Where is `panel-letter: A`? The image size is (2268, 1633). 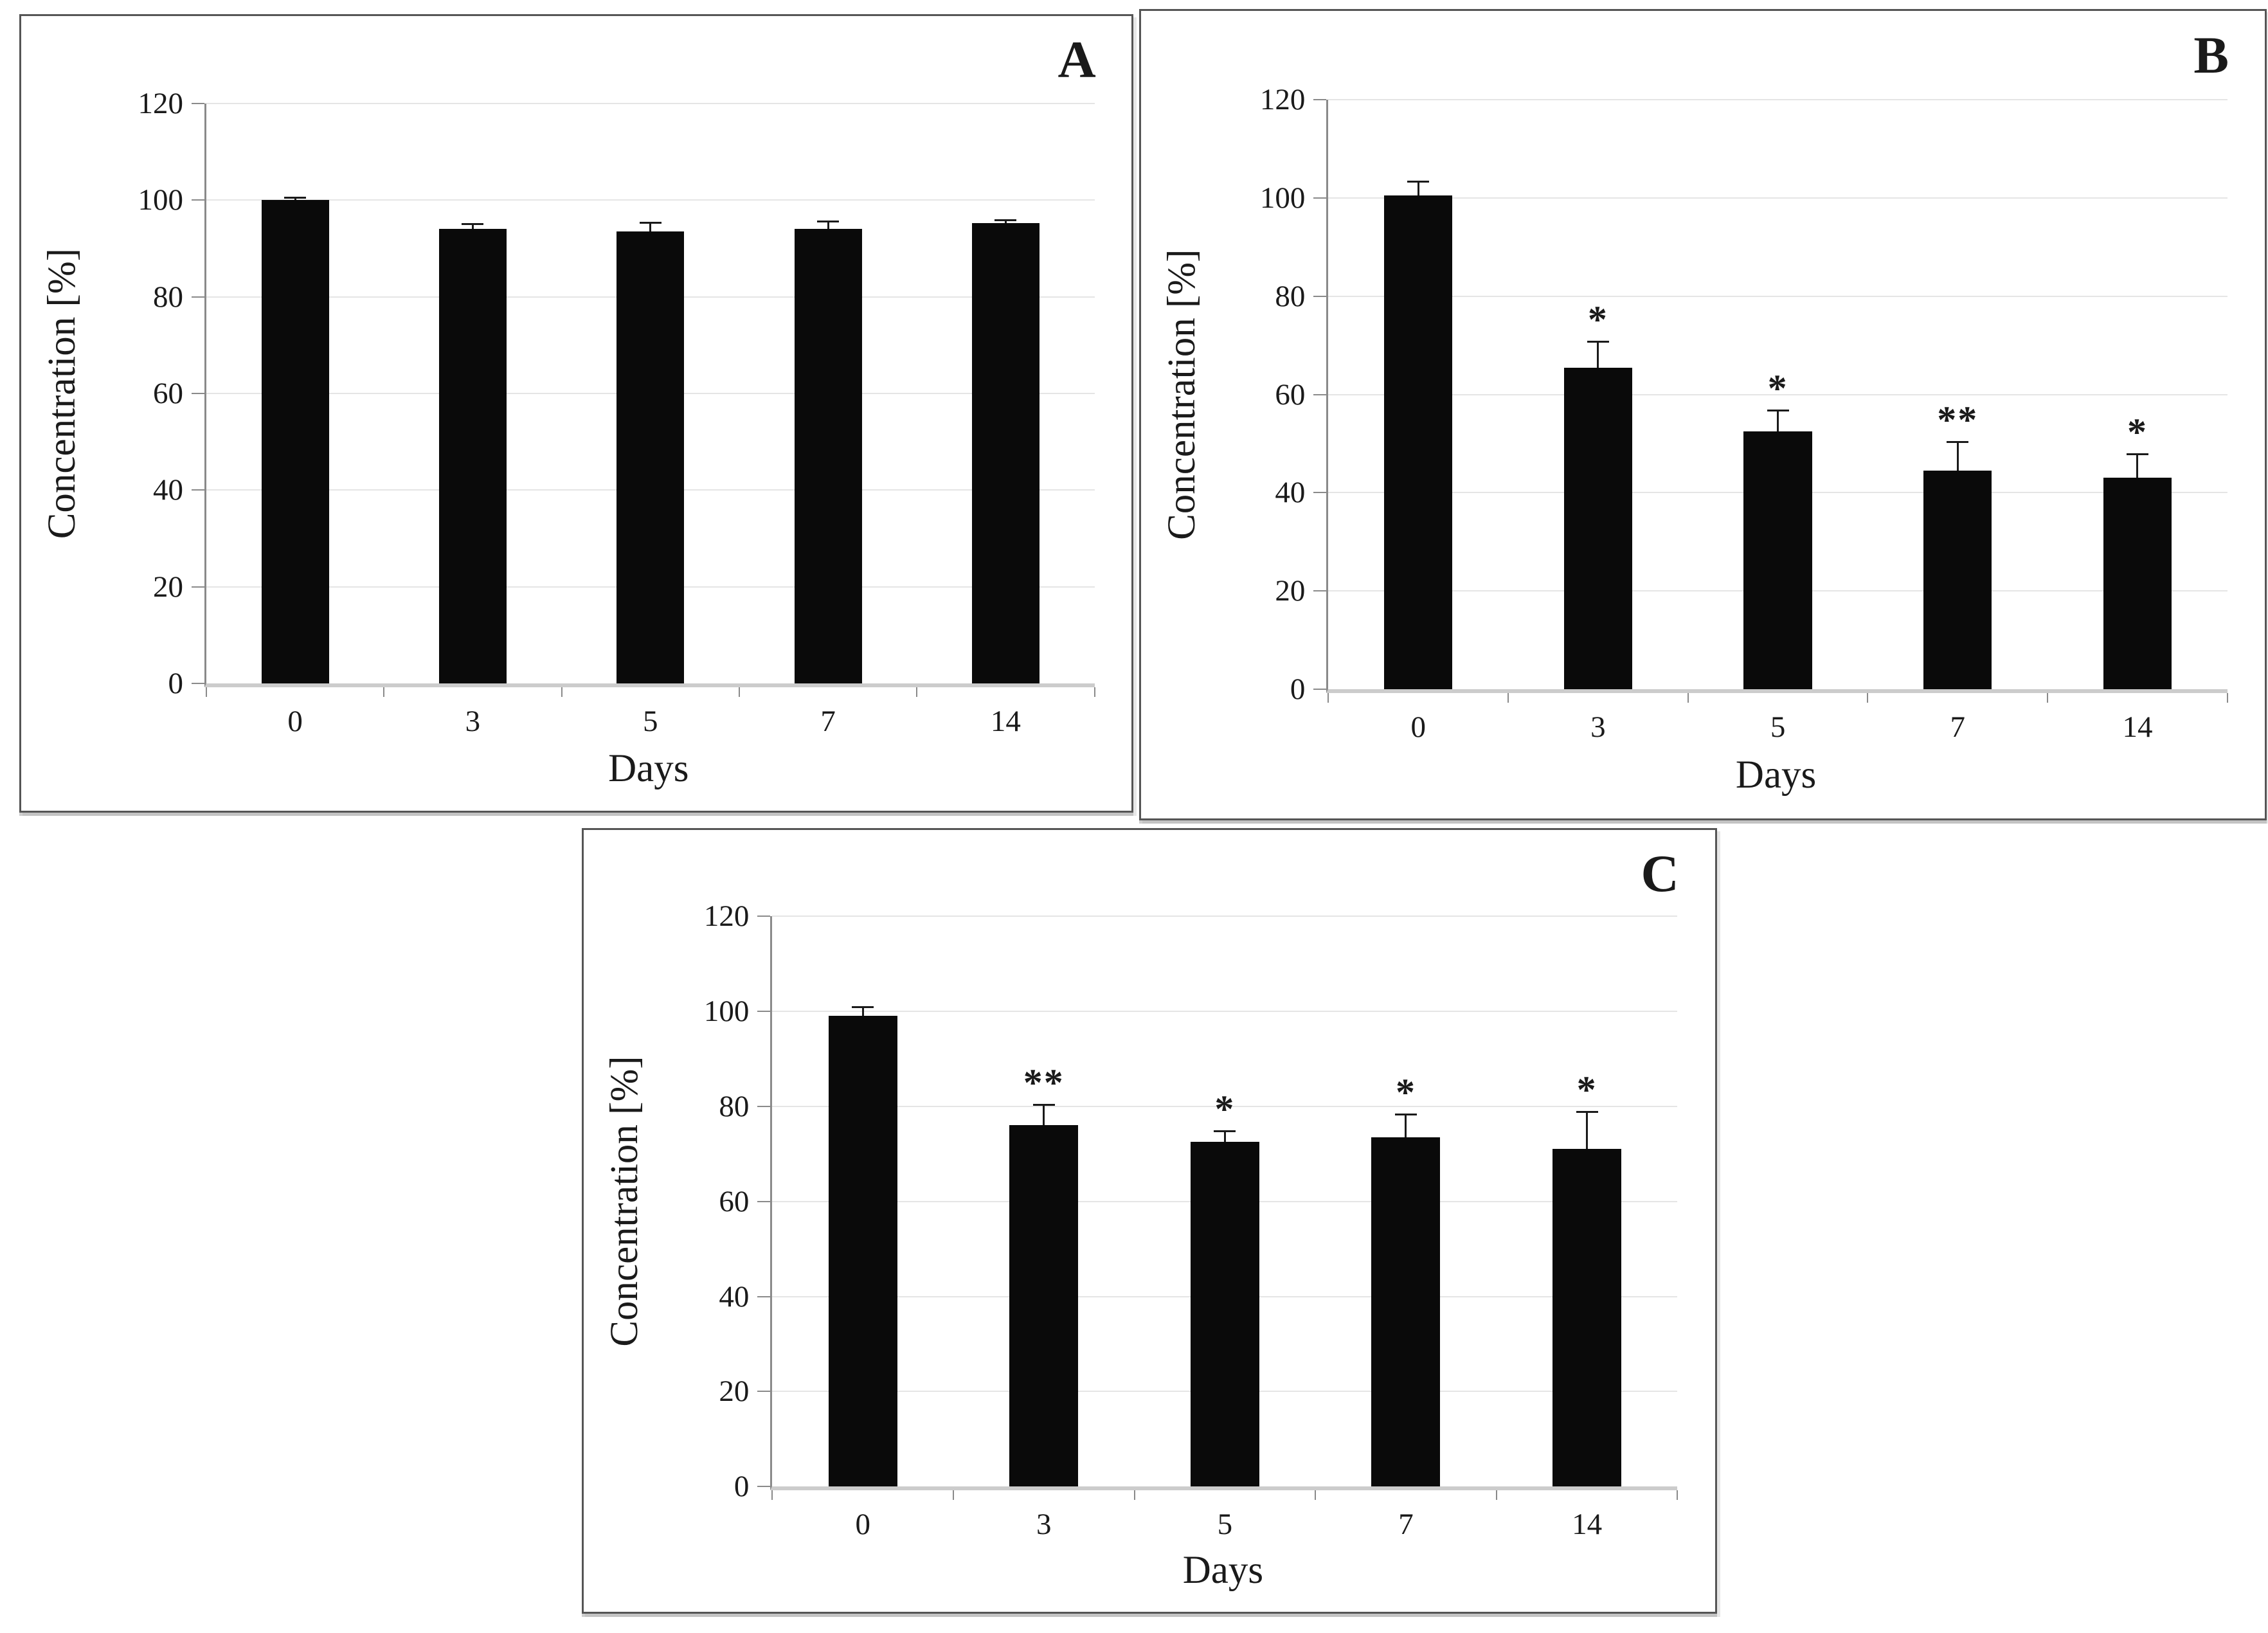 panel-letter: A is located at coordinates (1077, 59).